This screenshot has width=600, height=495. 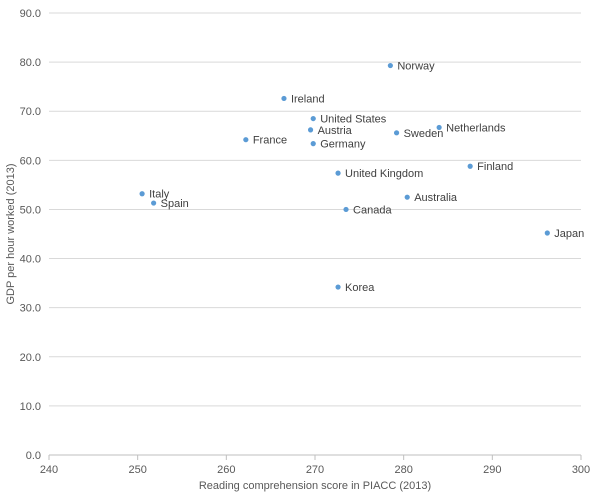 I want to click on data-point-label: Italy, so click(x=159, y=195).